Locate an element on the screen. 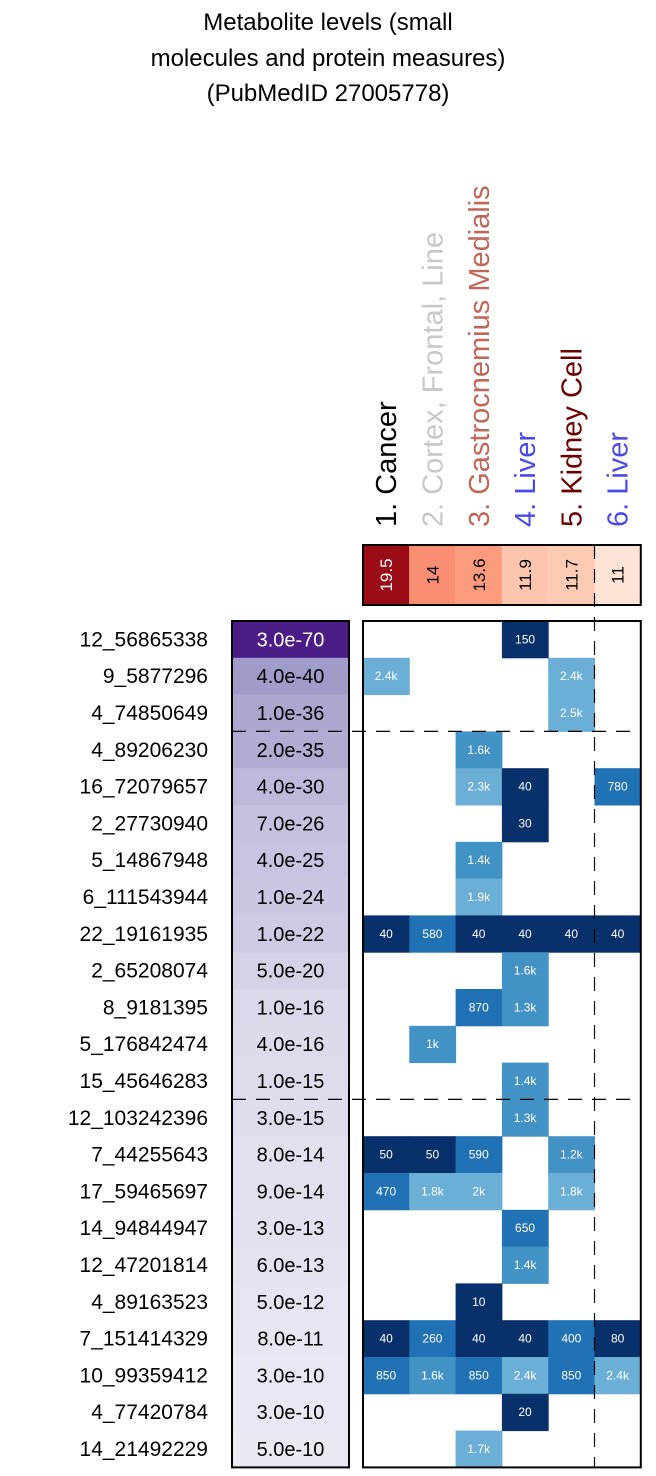 The width and height of the screenshot is (656, 1476). row-label: 15_45646283 is located at coordinates (144, 1081).